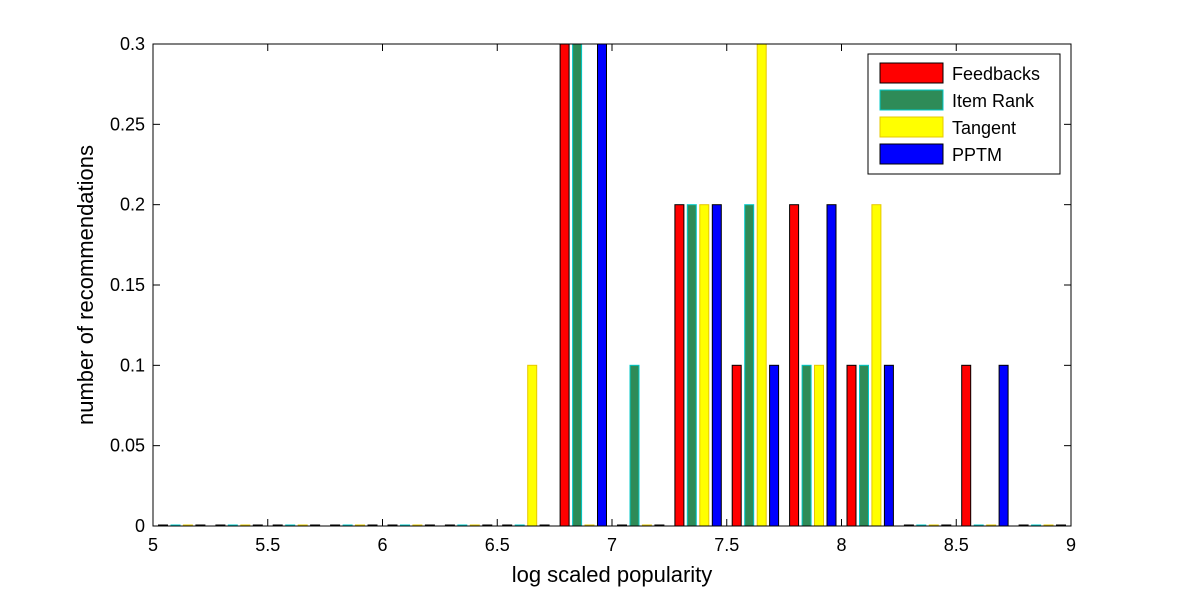  I want to click on legend-label-pptm: PPTM, so click(977, 155).